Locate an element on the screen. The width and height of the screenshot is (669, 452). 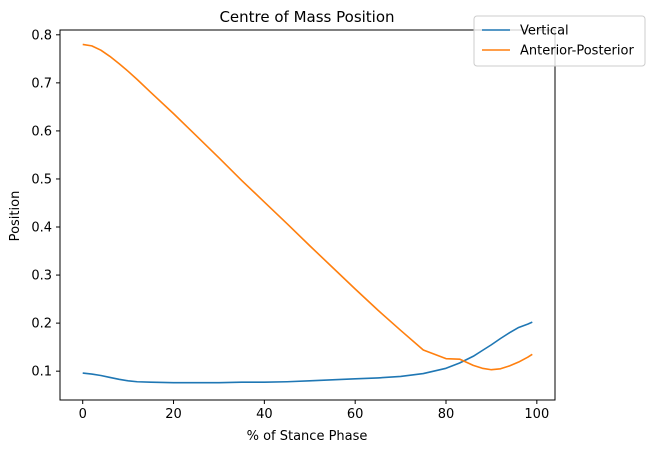
x-axis: 0 20 40 60 80 100 is located at coordinates (314, 411).